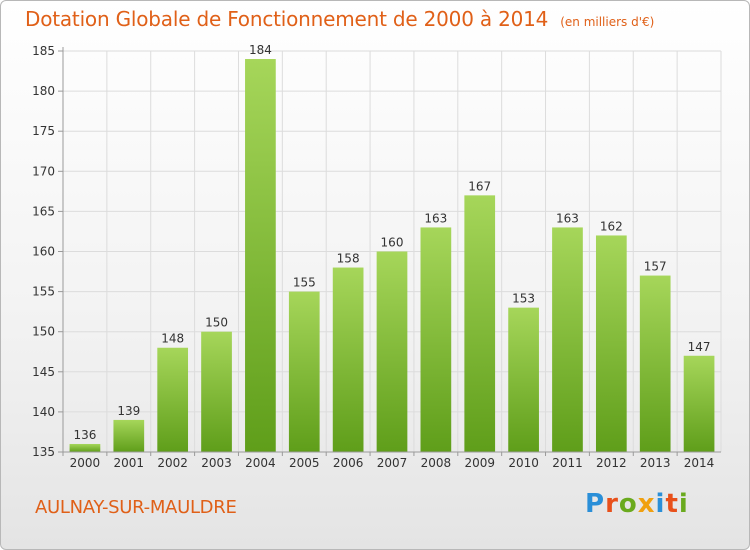 The height and width of the screenshot is (550, 750). What do you see at coordinates (611, 226) in the screenshot?
I see `data-label: 162` at bounding box center [611, 226].